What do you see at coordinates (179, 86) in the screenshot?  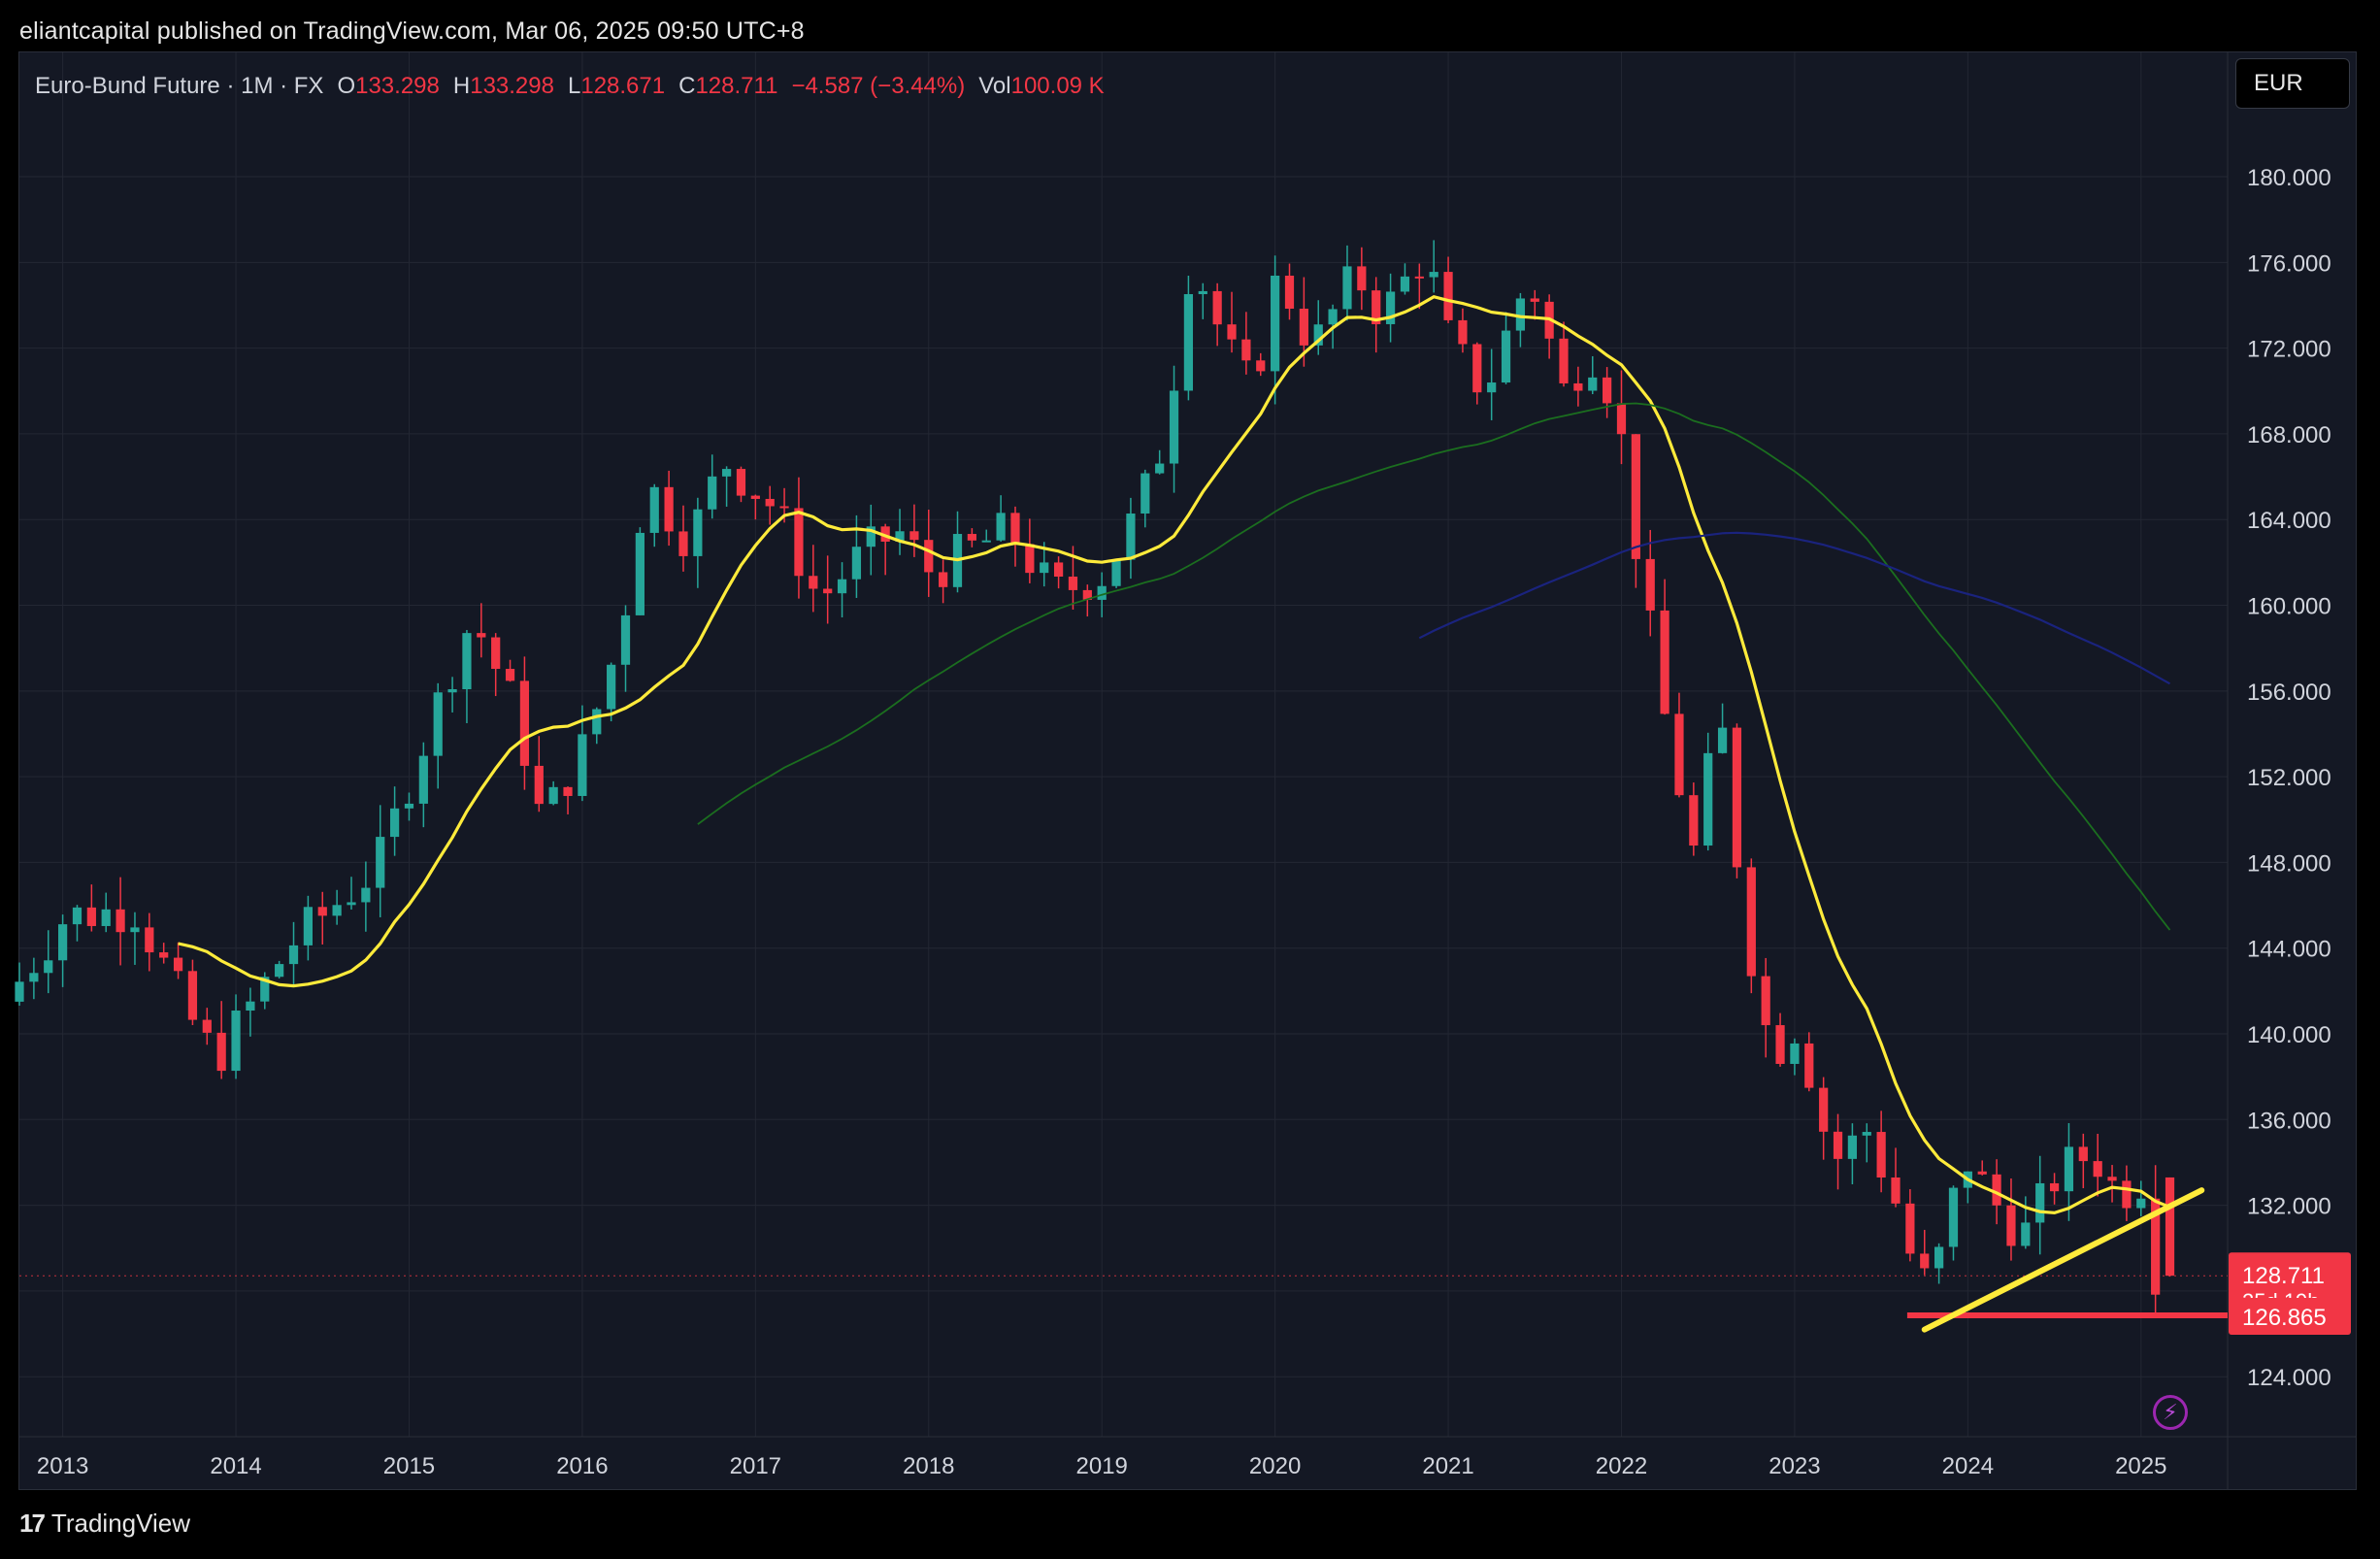 I see `symbol-label: Euro-Bund Future · 1M · FX` at bounding box center [179, 86].